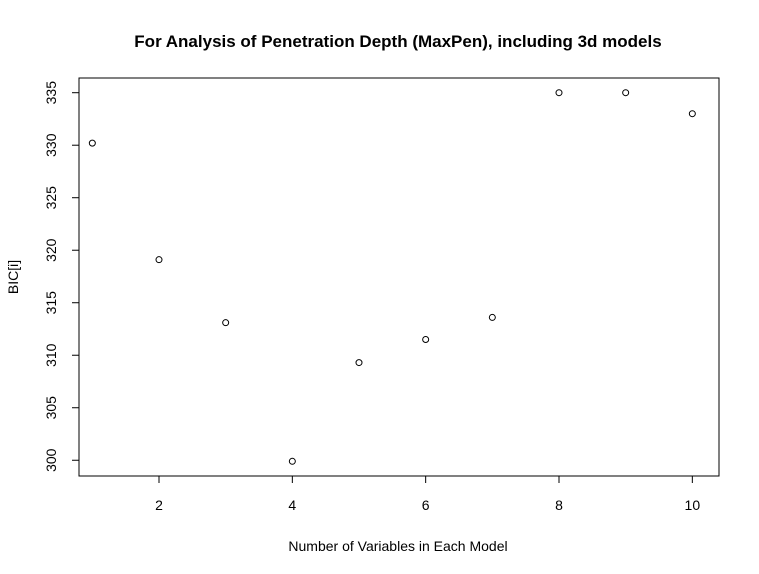 This screenshot has height=574, width=759. What do you see at coordinates (51, 408) in the screenshot?
I see `y-tick-label: 305` at bounding box center [51, 408].